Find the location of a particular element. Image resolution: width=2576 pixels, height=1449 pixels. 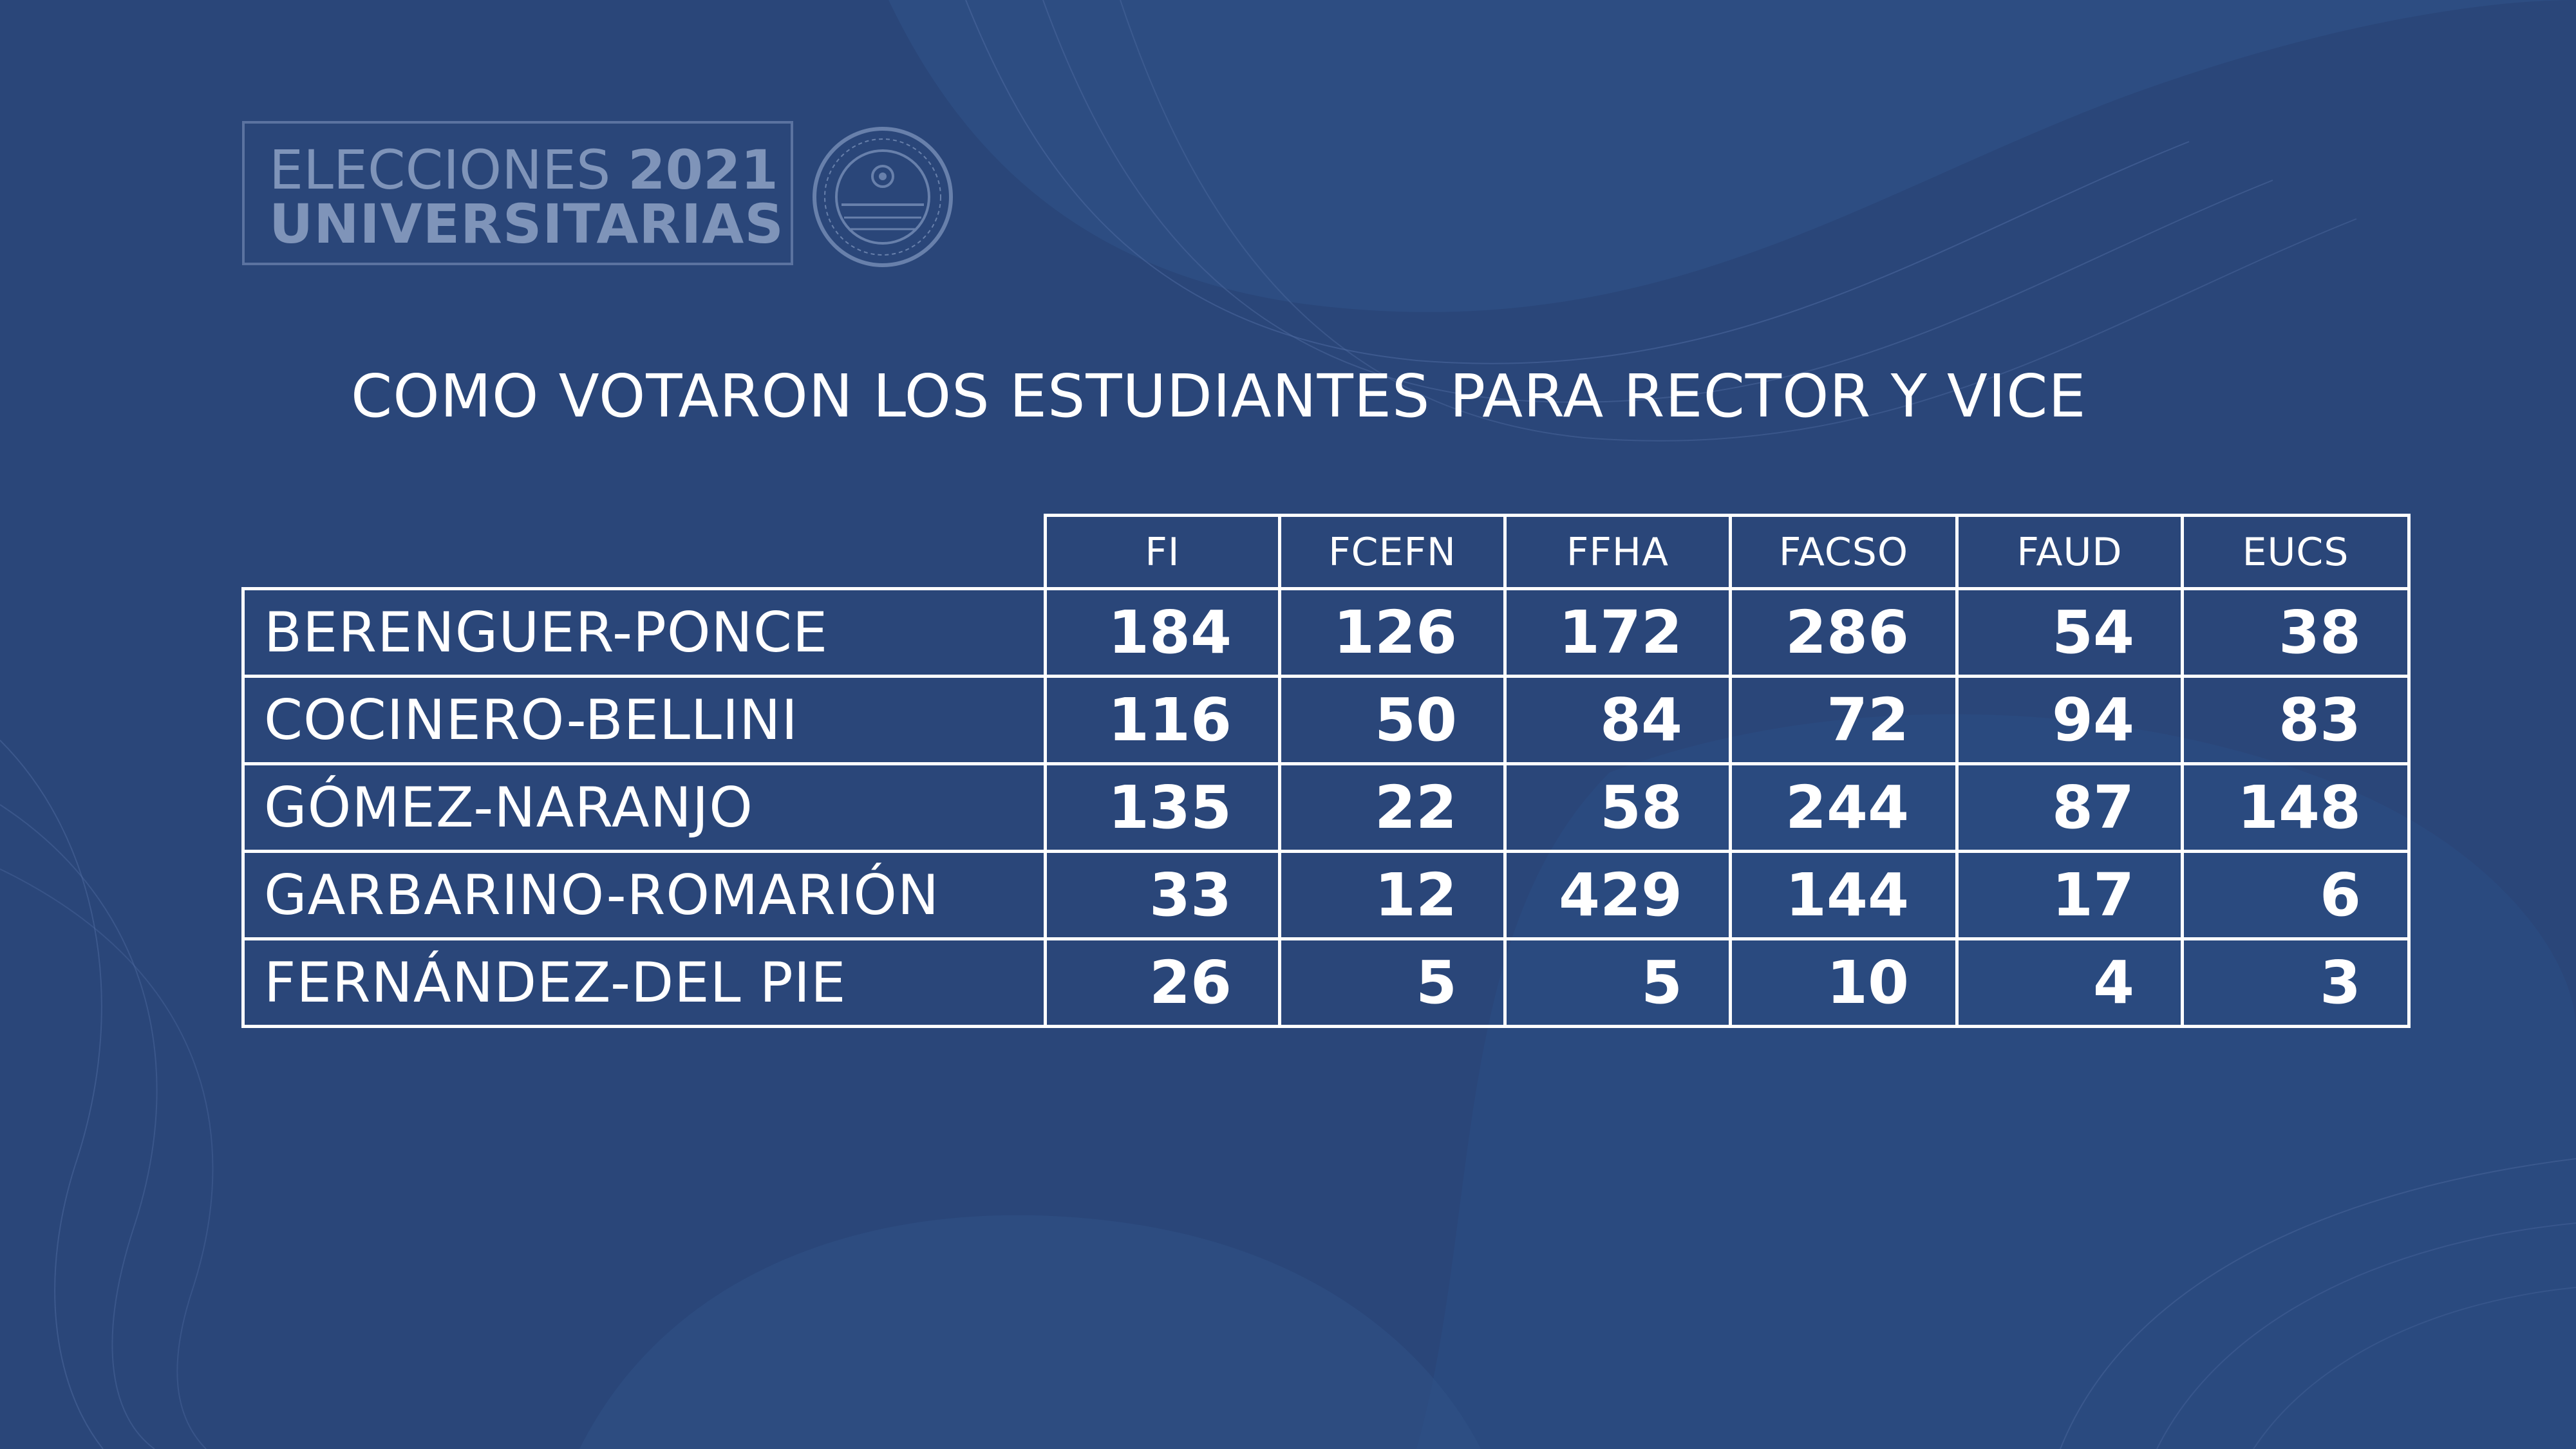

header-row: FI FCEFN FFHA FACSO FAUD EUCS is located at coordinates (1327, 552).